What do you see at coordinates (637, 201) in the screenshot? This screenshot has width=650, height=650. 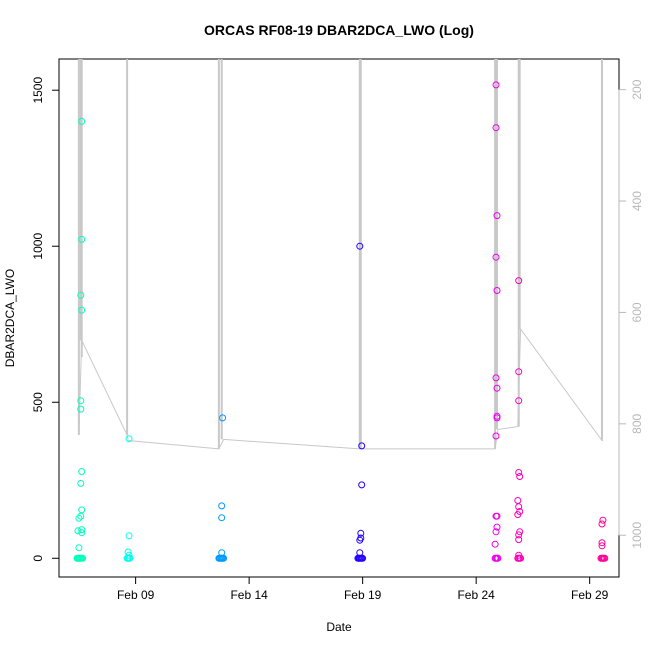 I see `right-y-tick-label: 400` at bounding box center [637, 201].